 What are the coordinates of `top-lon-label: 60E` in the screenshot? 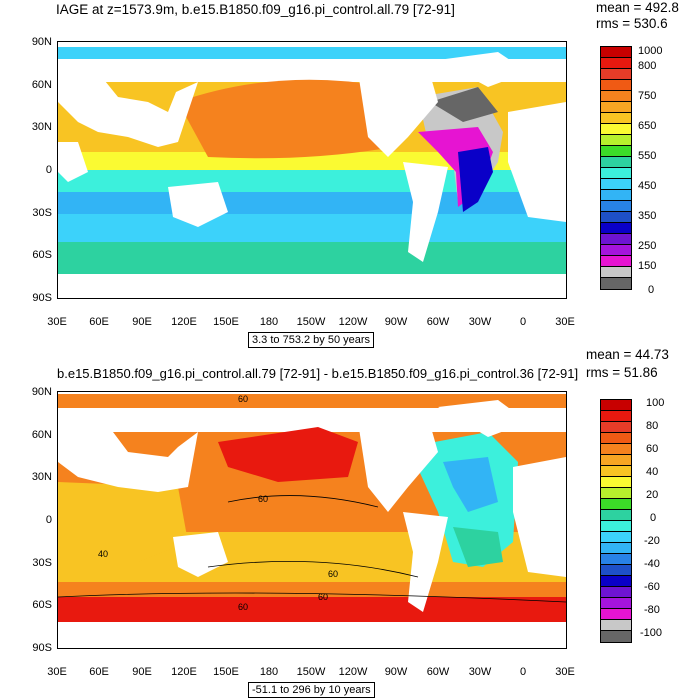 It's located at (99, 322).